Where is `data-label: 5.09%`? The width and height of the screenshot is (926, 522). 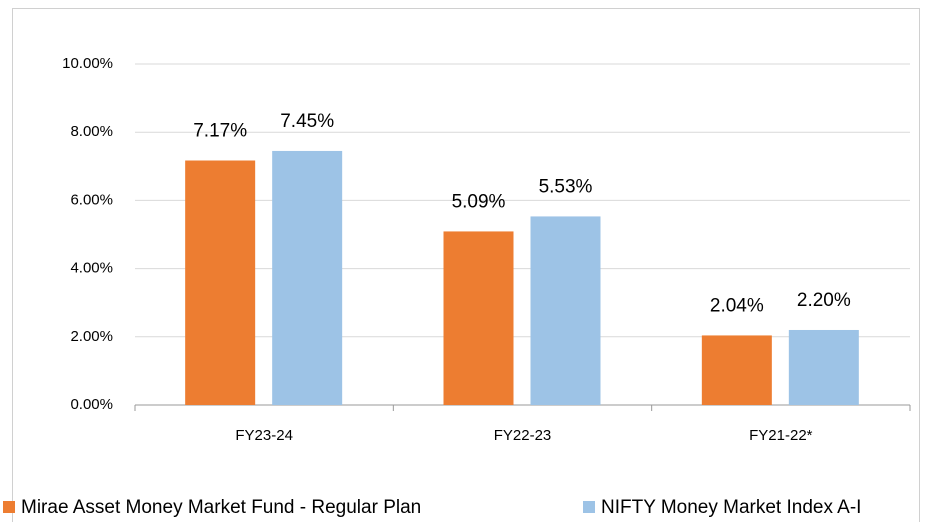
data-label: 5.09% is located at coordinates (479, 201).